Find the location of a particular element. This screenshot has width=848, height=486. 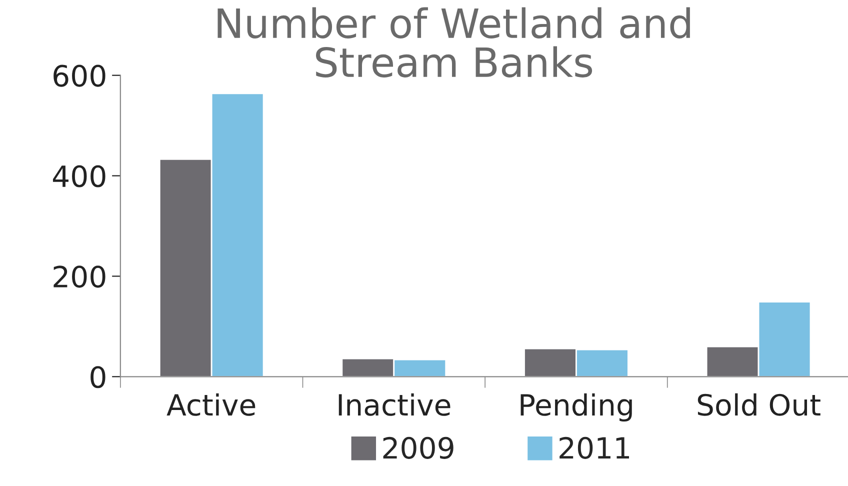

y-tick-label: 200 is located at coordinates (80, 277).